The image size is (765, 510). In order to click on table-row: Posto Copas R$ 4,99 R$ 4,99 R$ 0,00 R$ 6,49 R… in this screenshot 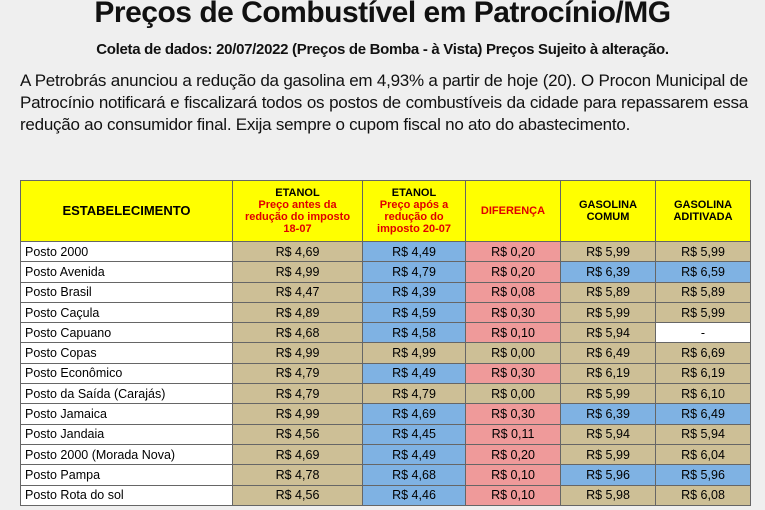, I will do `click(385, 353)`.